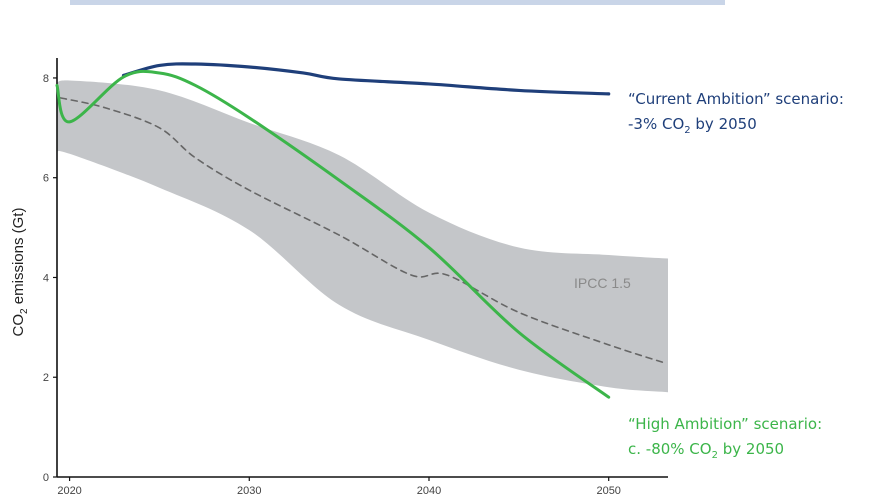 This screenshot has width=879, height=496. I want to click on cropped-title-strip, so click(397, 2).